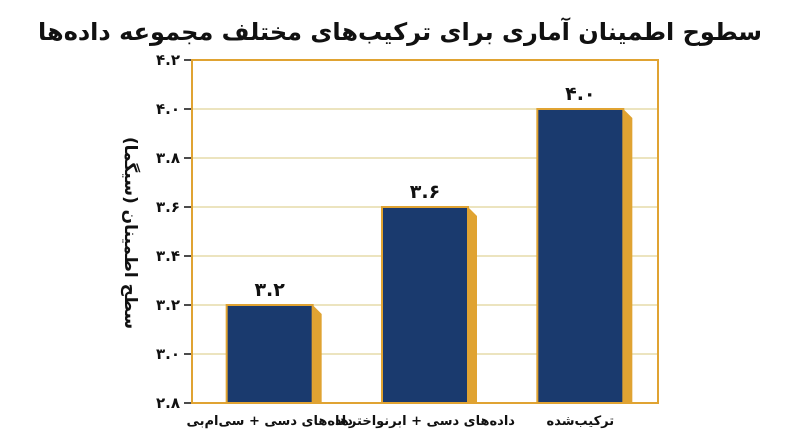 This screenshot has width=800, height=447. I want to click on y-tick-label: ۳.۶, so click(168, 207).